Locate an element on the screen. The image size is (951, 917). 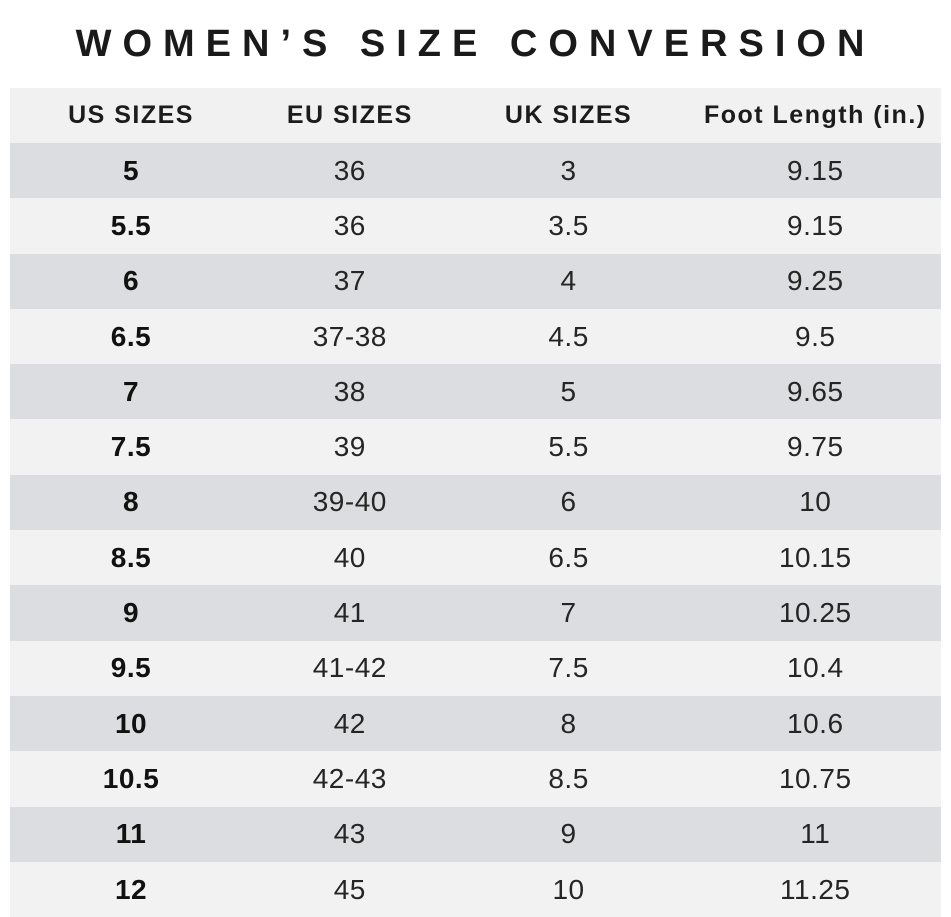
table-row: 5 36 3 9.15 is located at coordinates (475, 171).